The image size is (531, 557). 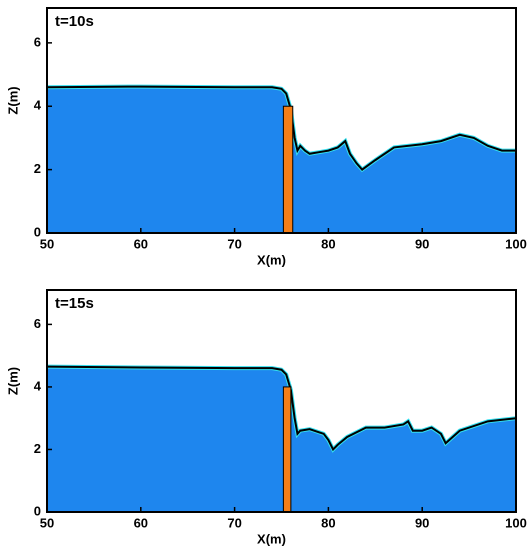 I want to click on panel-title: t=10s, so click(x=74, y=21).